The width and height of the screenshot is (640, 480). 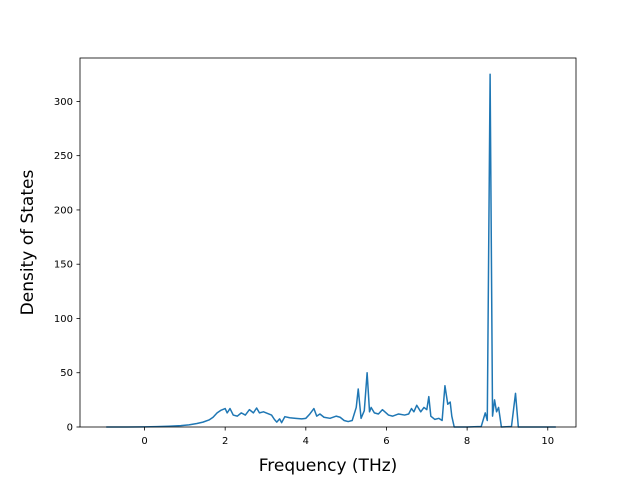 I want to click on x-tick-label: 10, so click(x=547, y=441).